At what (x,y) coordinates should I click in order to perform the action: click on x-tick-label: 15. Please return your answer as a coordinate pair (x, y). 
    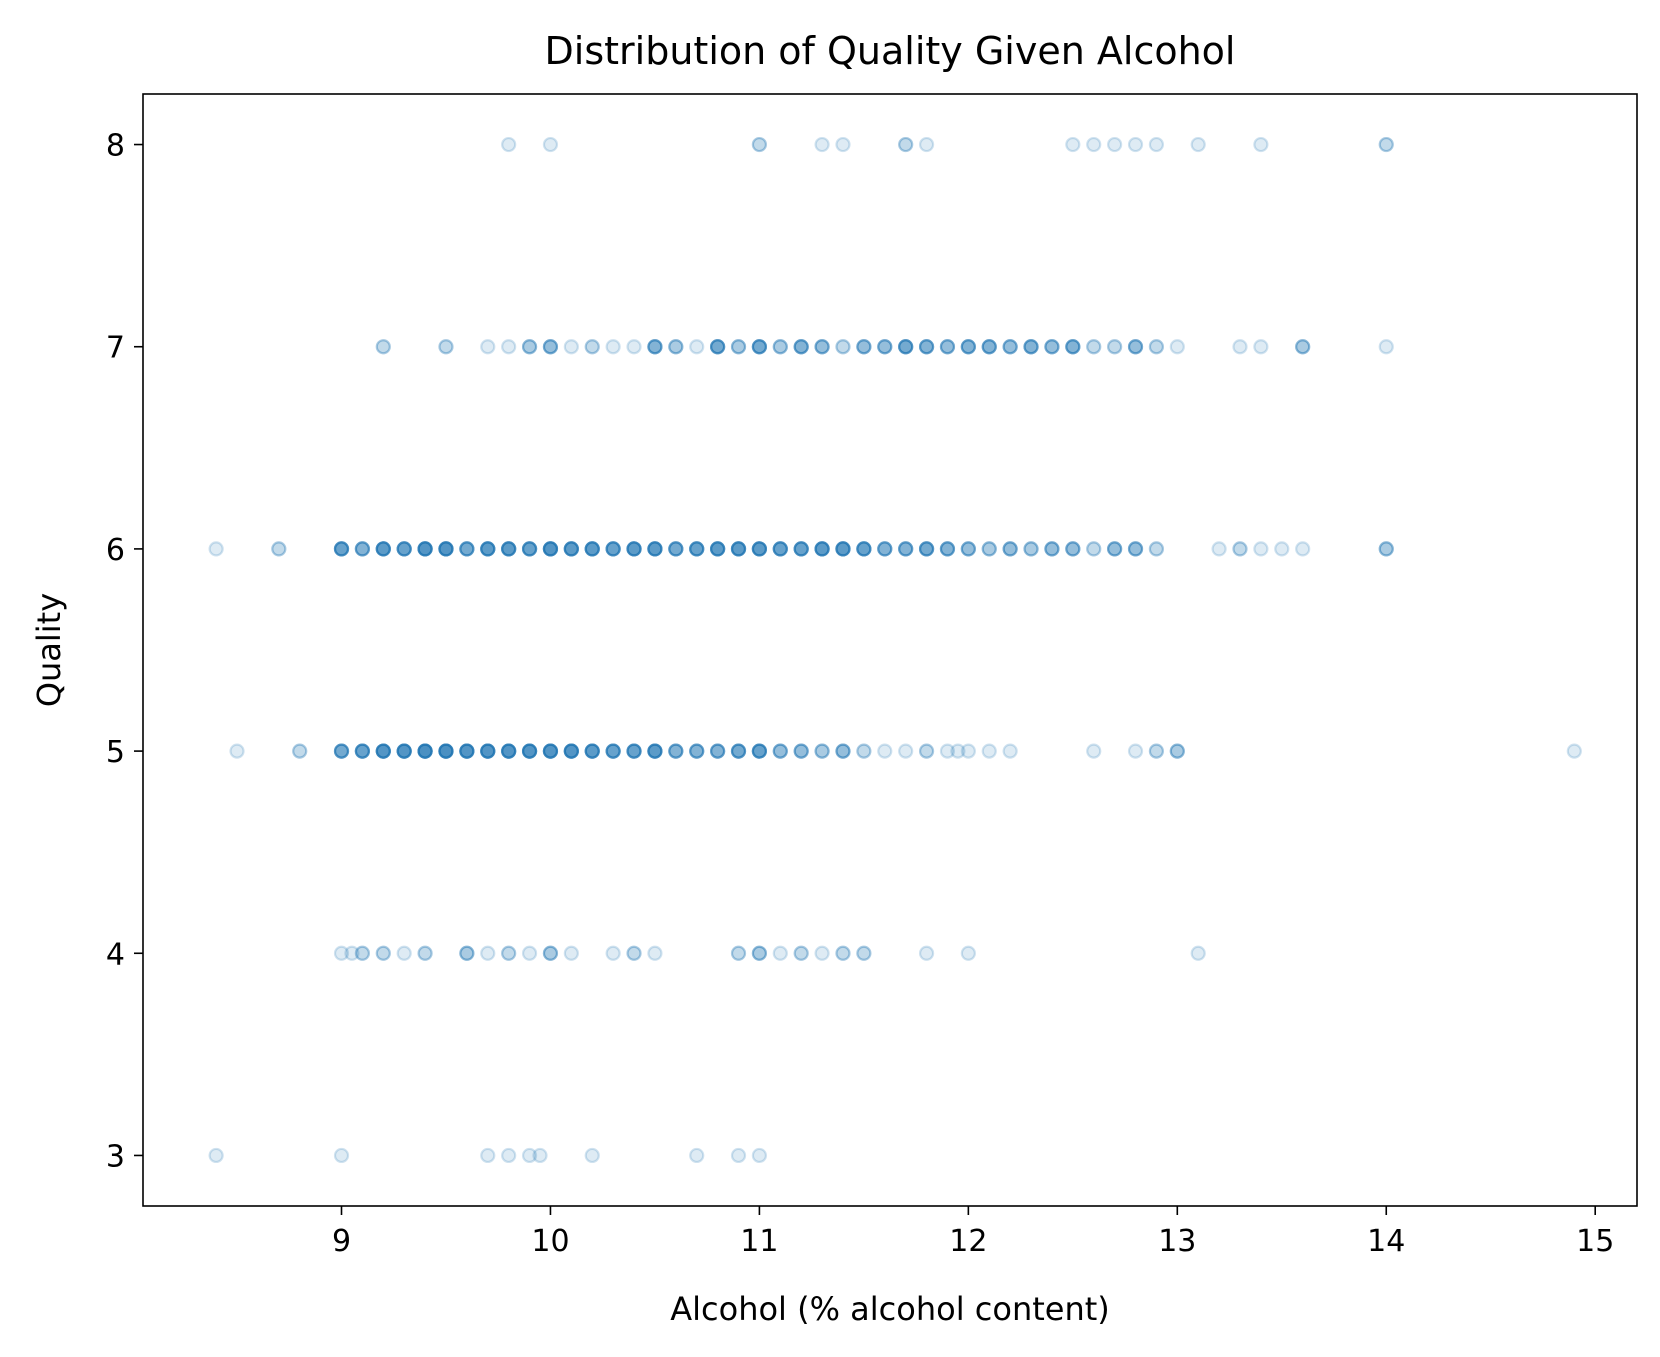
    Looking at the image, I should click on (1595, 1241).